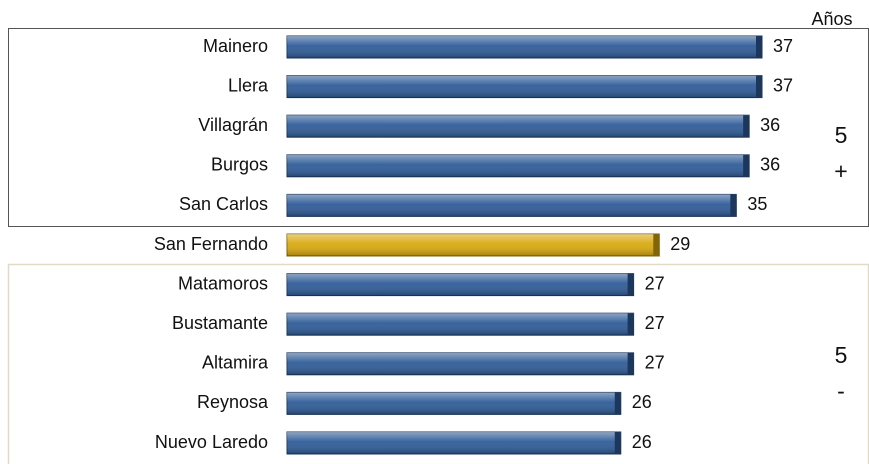  Describe the element at coordinates (233, 402) in the screenshot. I see `category-label: Reynosa` at that location.